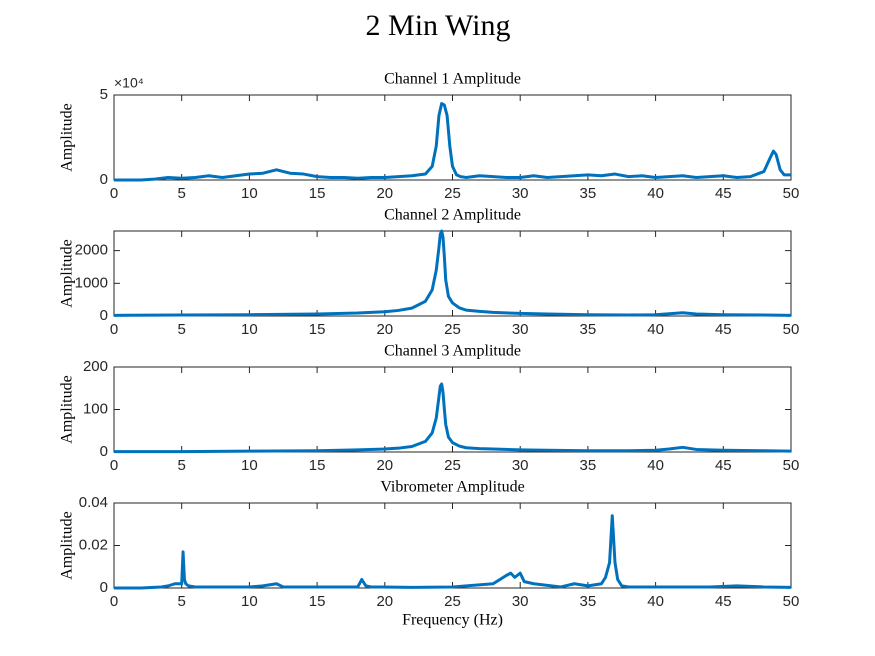  Describe the element at coordinates (452, 351) in the screenshot. I see `subplot-title: Channel 3 Amplitude` at that location.